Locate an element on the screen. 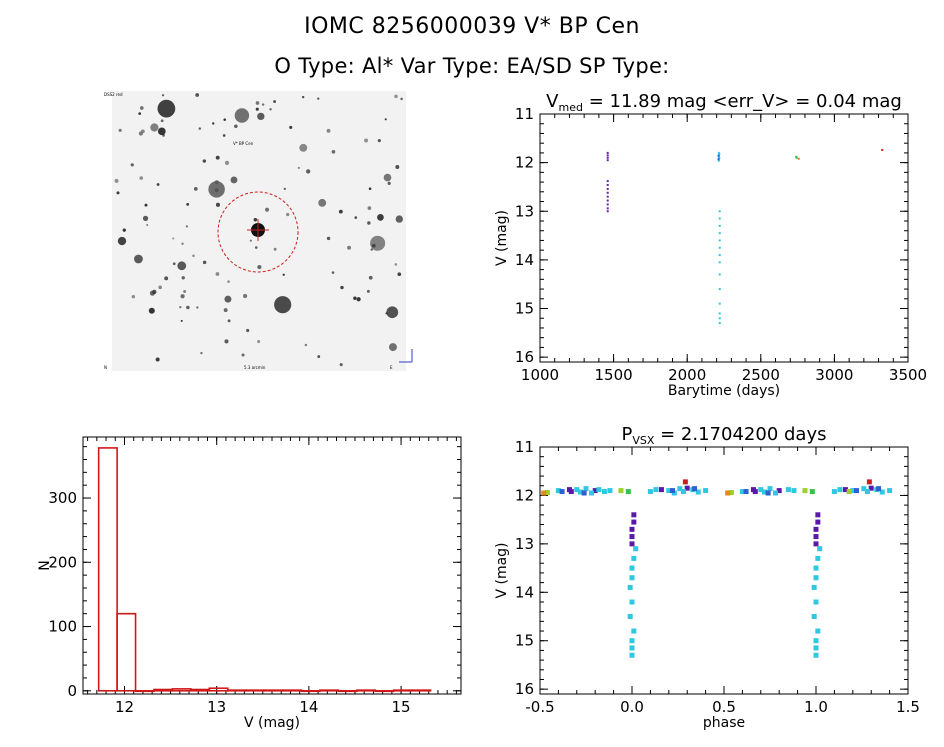  phased-light-curve-xlabel: phase is located at coordinates (724, 723).